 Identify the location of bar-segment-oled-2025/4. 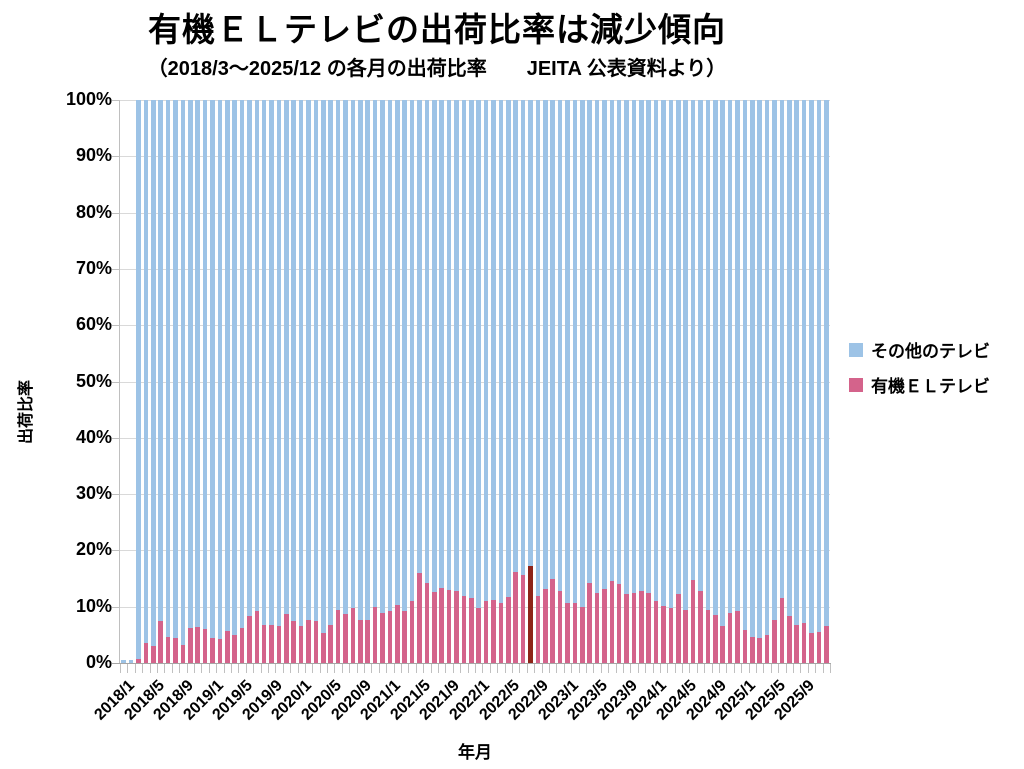
(767, 648).